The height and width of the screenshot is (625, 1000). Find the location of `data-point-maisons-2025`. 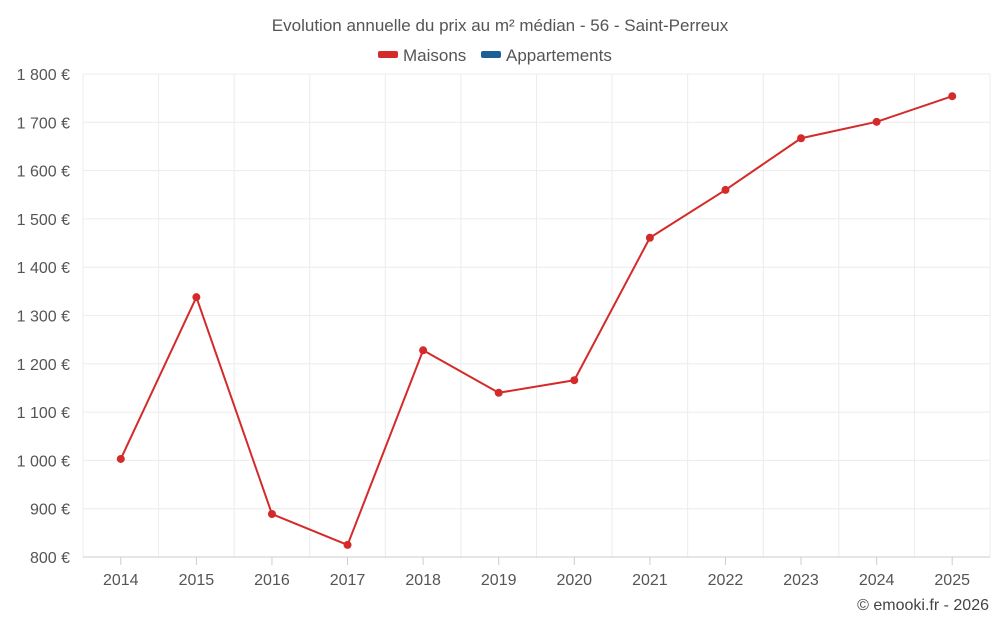

data-point-maisons-2025 is located at coordinates (952, 96).